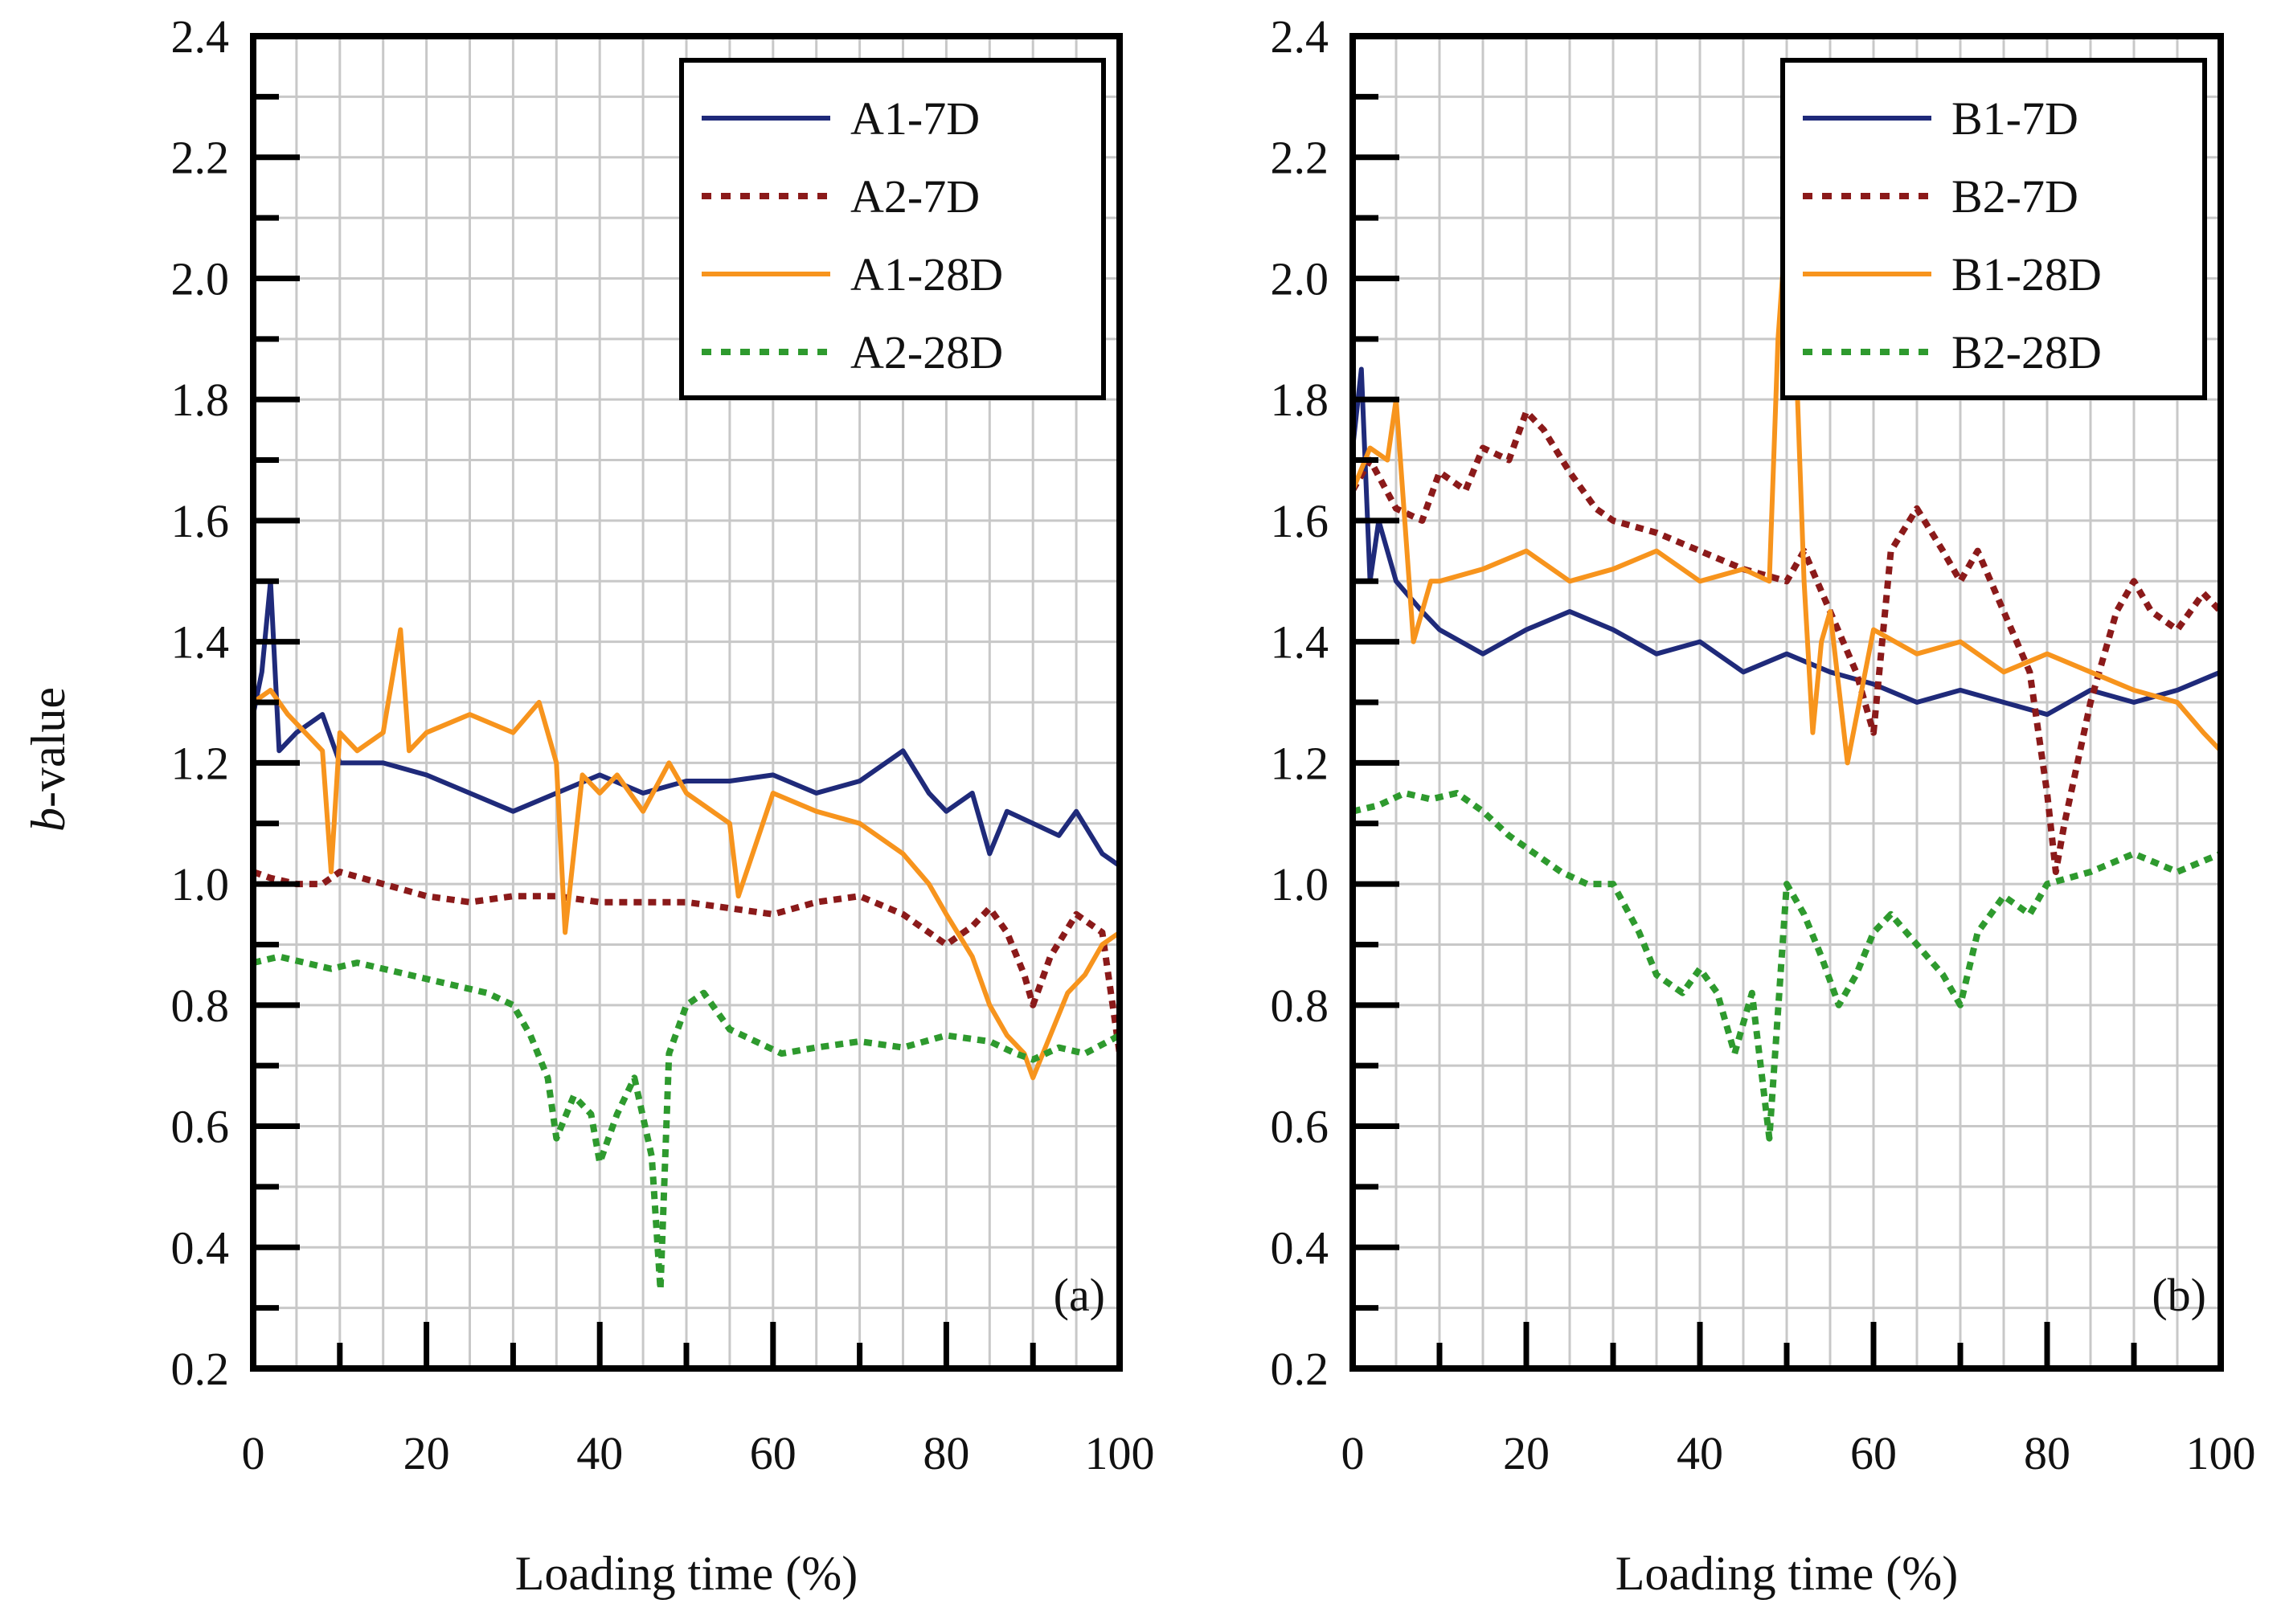 This screenshot has width=2281, height=1624. What do you see at coordinates (2026, 274) in the screenshot?
I see `legend-label-b1-28d: B1-28D` at bounding box center [2026, 274].